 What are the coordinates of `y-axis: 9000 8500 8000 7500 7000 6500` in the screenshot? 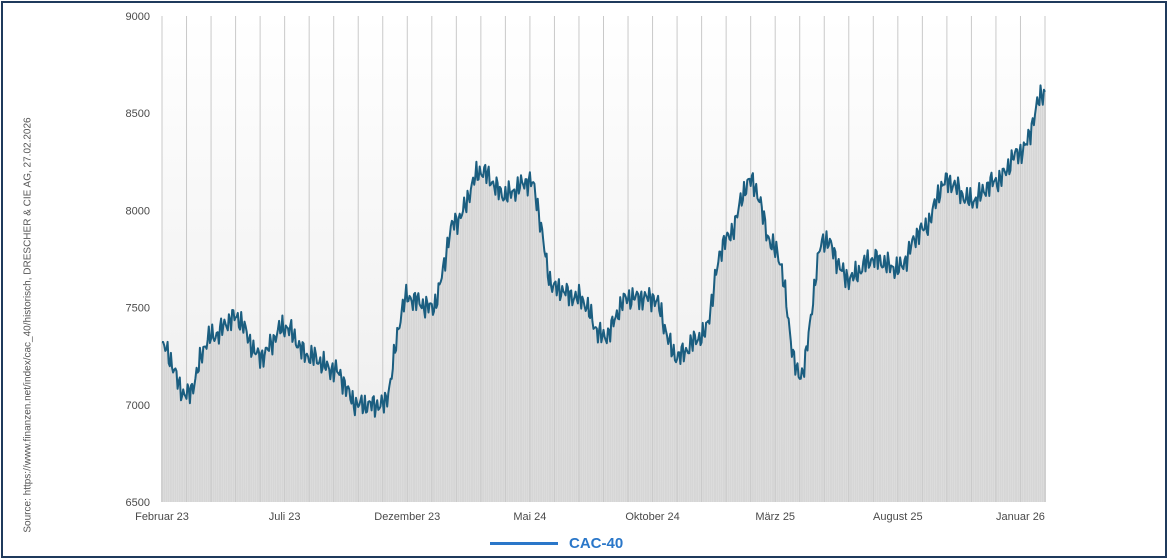 It's located at (138, 260).